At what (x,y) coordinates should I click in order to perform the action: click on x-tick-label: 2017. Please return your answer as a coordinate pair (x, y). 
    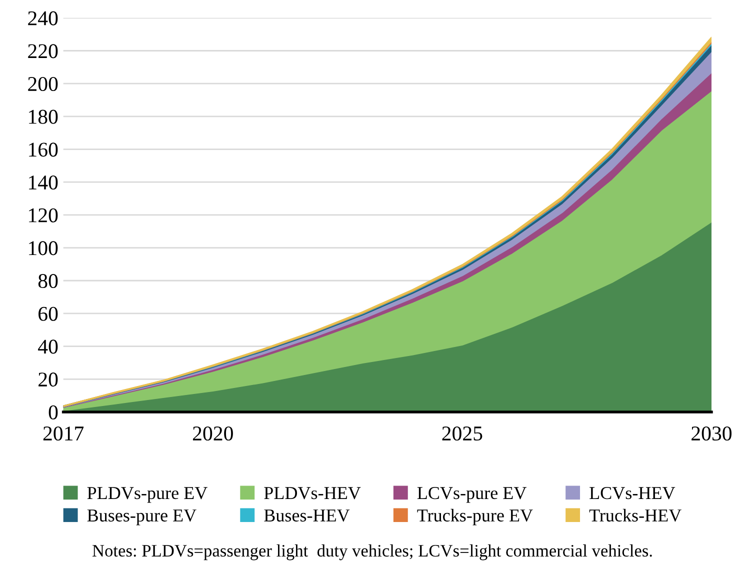
    Looking at the image, I should click on (63, 433).